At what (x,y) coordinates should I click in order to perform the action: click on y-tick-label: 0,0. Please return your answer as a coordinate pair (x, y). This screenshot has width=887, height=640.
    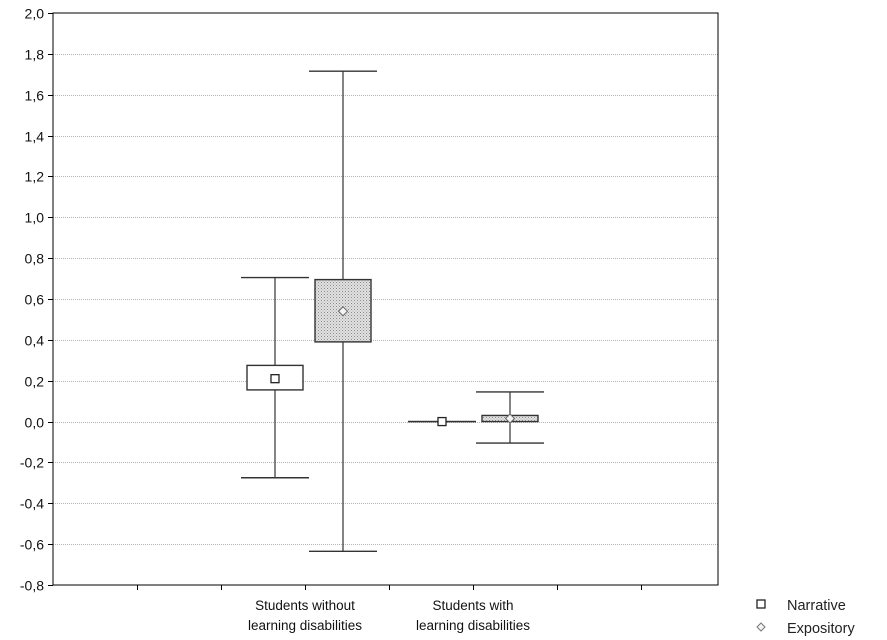
    Looking at the image, I should click on (35, 423).